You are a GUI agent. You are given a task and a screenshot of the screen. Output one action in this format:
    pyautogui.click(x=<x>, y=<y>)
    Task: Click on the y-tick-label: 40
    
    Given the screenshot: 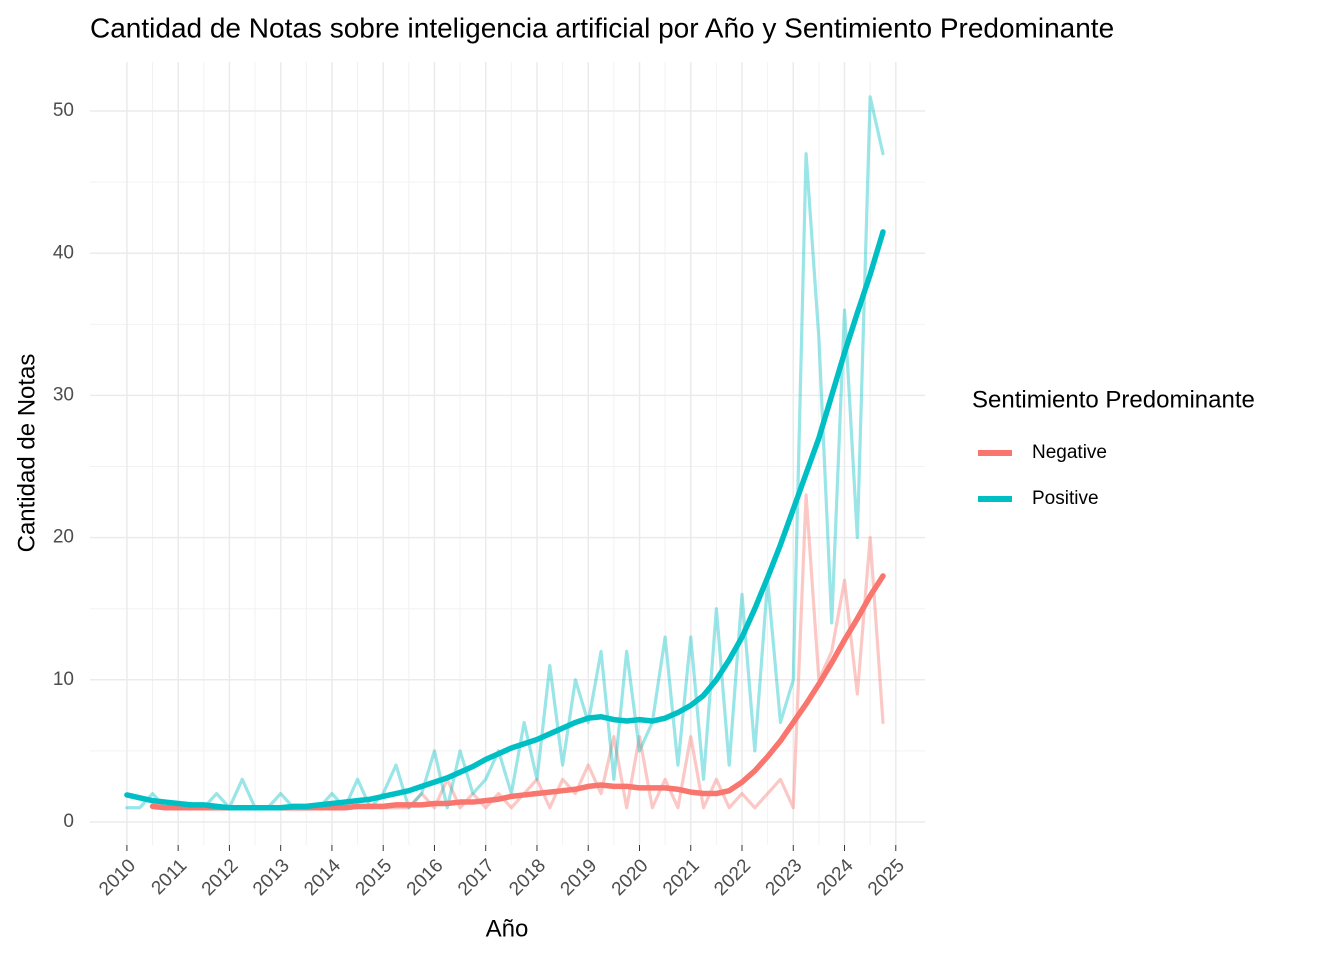 What is the action you would take?
    pyautogui.click(x=63, y=252)
    